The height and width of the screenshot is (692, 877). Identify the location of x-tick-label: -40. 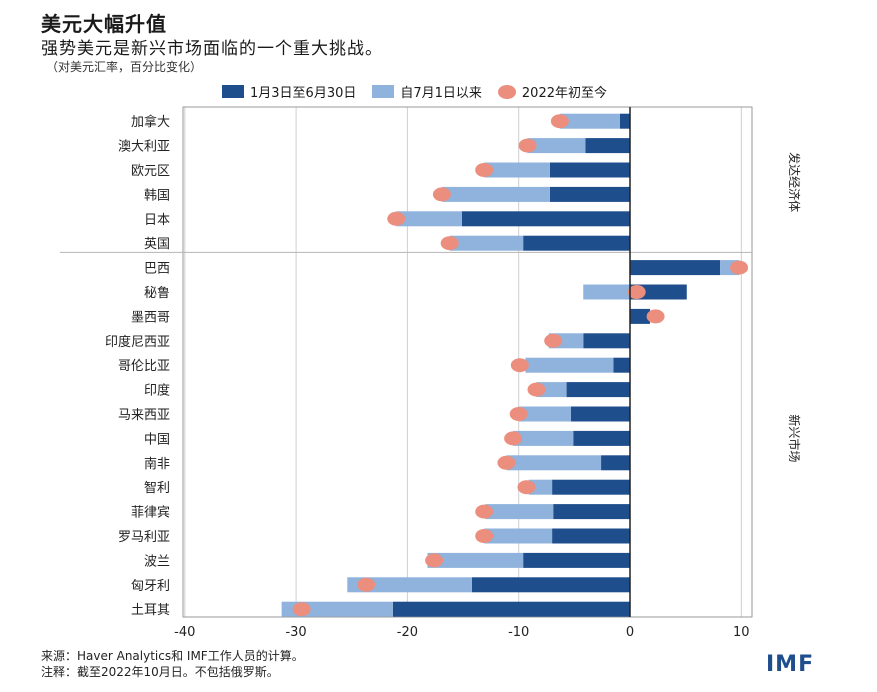
(184, 632).